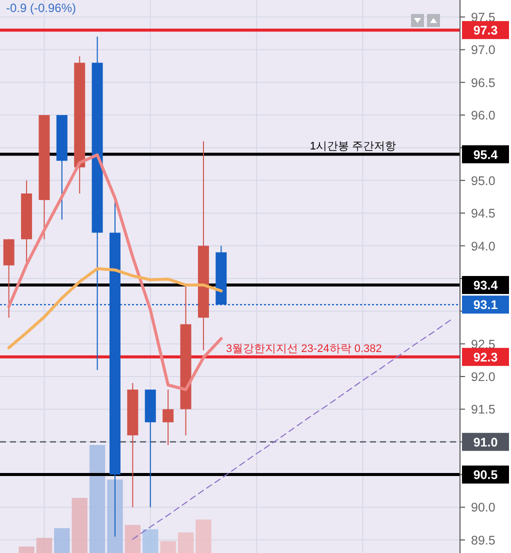  Describe the element at coordinates (353, 146) in the screenshot. I see `annotation: 1시간봉 주간저항` at that location.